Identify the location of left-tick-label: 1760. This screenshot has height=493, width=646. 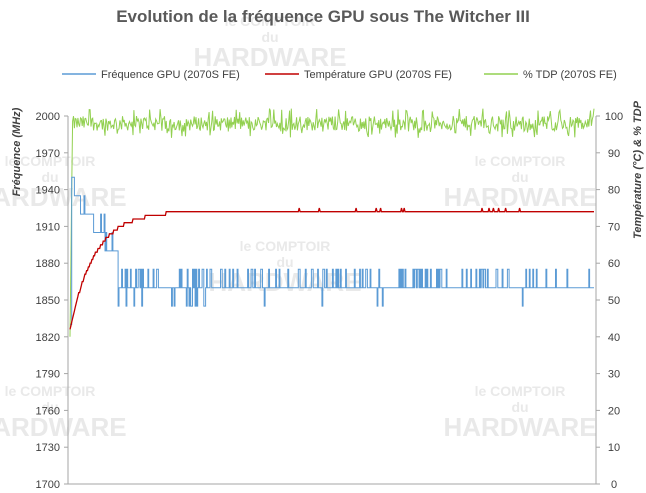
(48, 411).